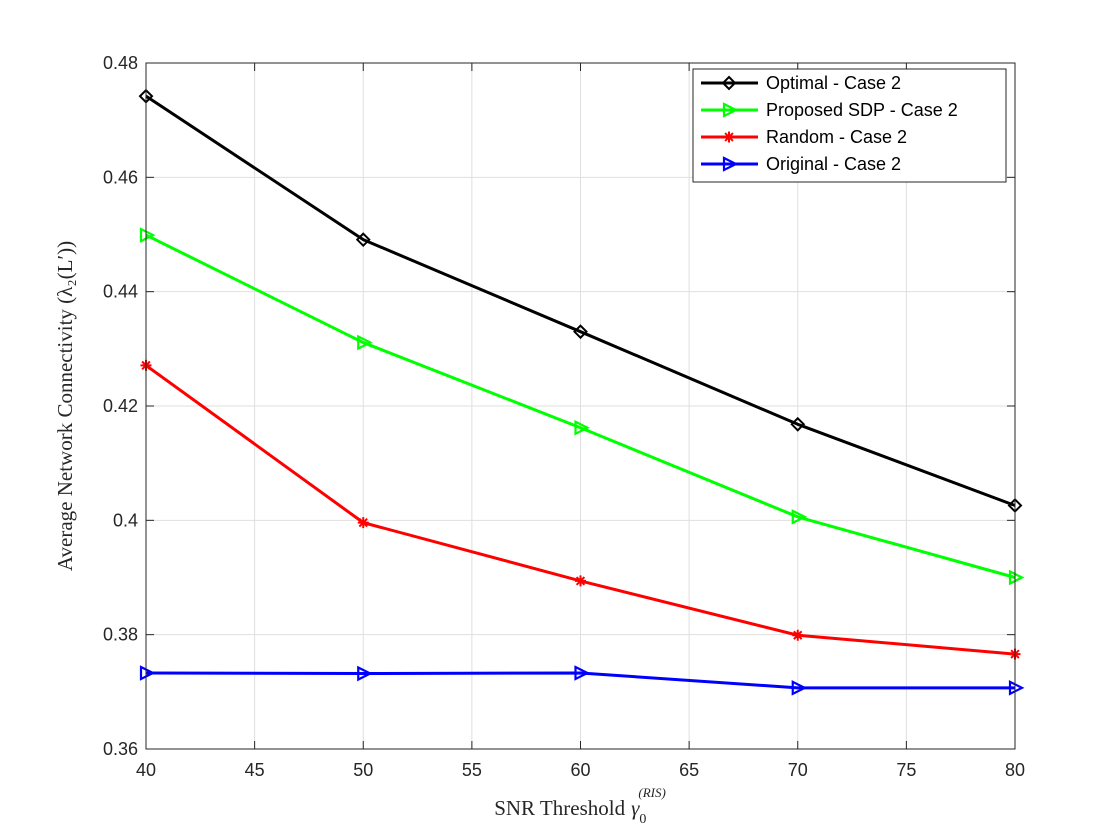 Image resolution: width=1120 pixels, height=840 pixels. Describe the element at coordinates (120, 292) in the screenshot. I see `y-tick-label: 0.44` at that location.